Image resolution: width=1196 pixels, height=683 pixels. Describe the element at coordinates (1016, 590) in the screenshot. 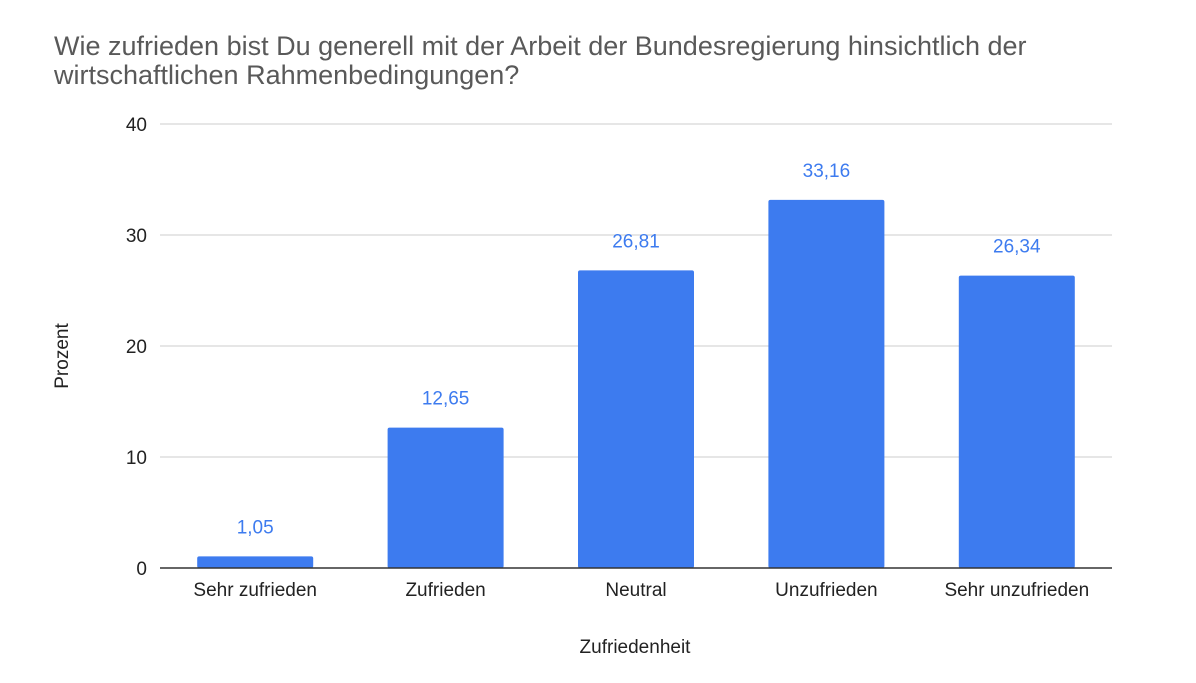

I see `x-tick-label: Sehr unzufrieden` at that location.